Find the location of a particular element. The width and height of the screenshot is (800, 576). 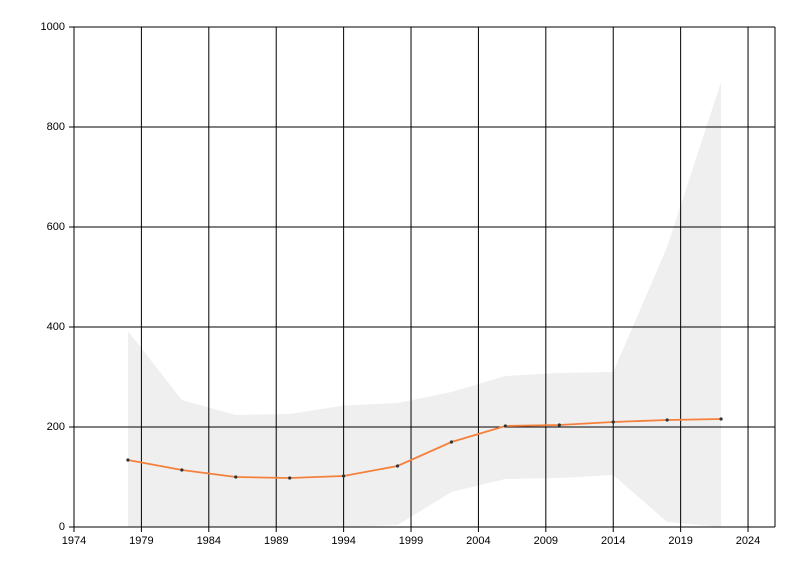

x-tick-label: 2024 is located at coordinates (748, 541).